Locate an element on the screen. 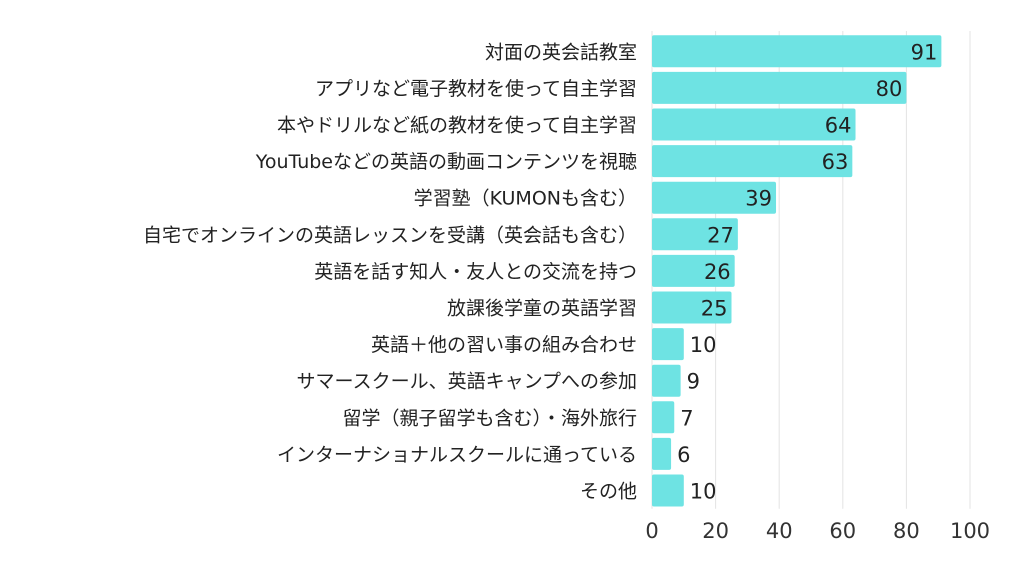 The image size is (1024, 576). x-tick-label: 40 is located at coordinates (779, 531).